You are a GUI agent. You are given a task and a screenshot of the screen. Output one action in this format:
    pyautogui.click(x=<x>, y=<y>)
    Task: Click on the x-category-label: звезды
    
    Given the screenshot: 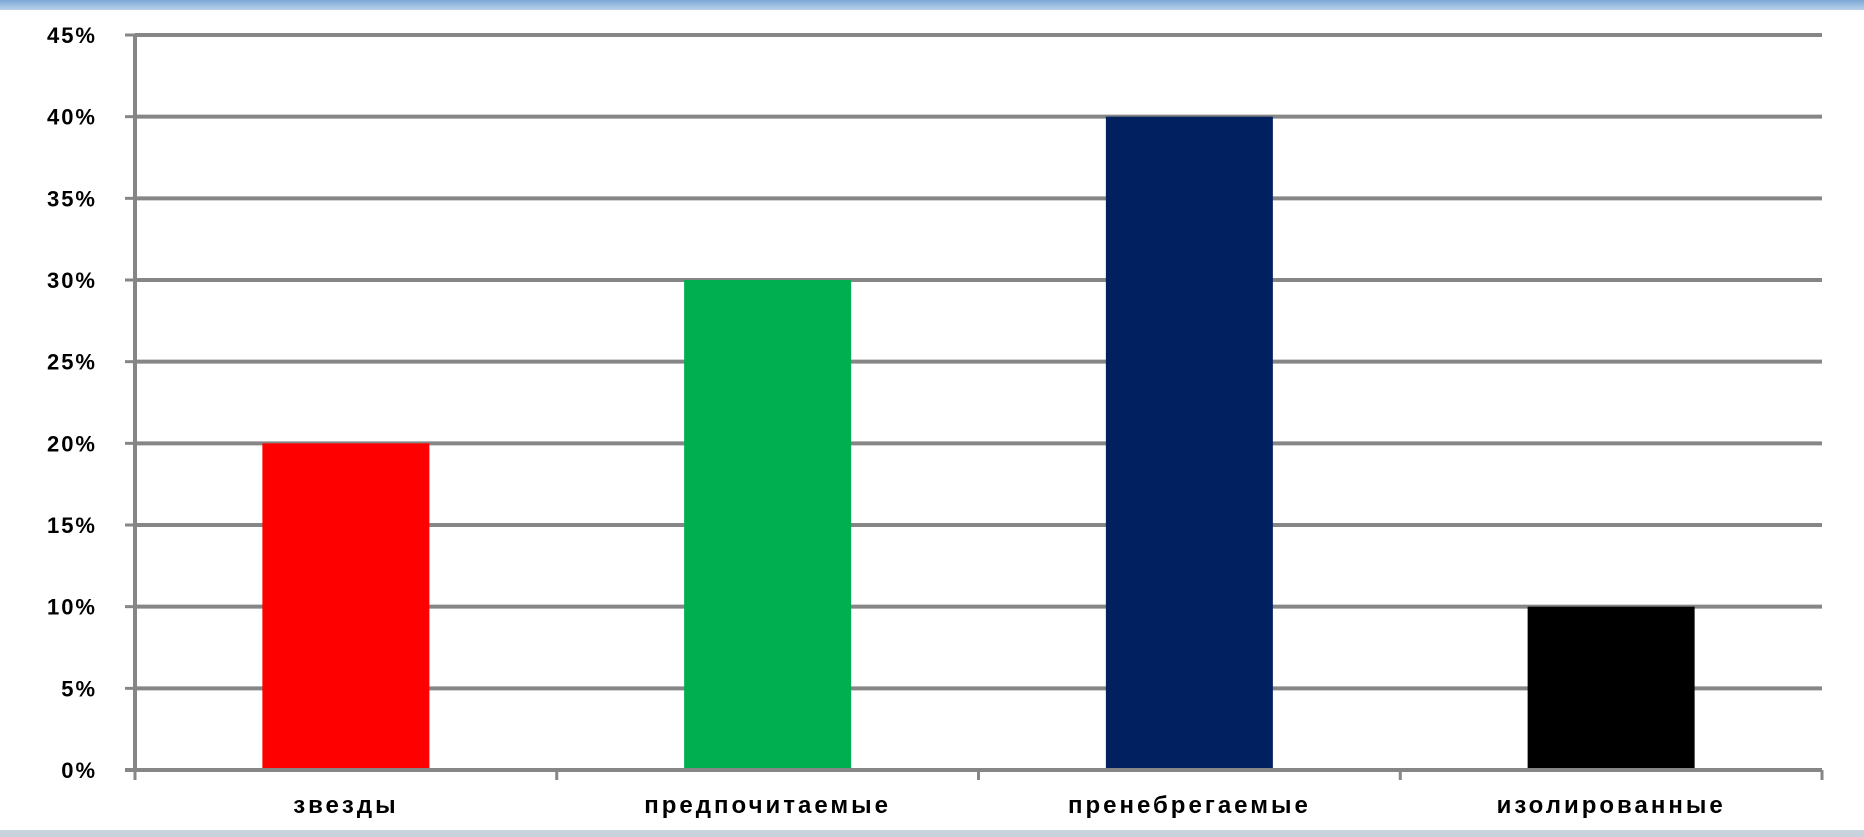 What is the action you would take?
    pyautogui.click(x=345, y=805)
    